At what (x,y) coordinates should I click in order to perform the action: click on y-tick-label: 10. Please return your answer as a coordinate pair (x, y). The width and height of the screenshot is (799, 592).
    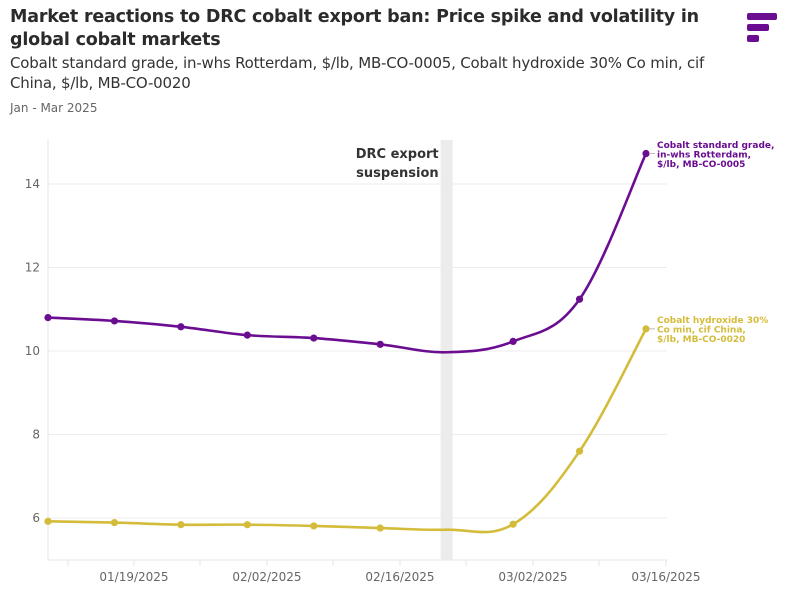
    Looking at the image, I should click on (32, 351).